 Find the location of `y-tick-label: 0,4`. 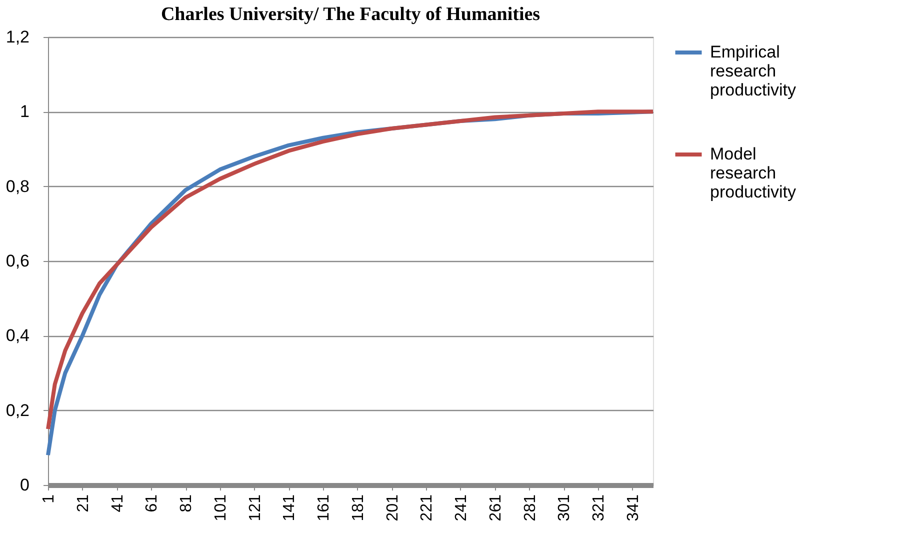

y-tick-label: 0,4 is located at coordinates (18, 336).